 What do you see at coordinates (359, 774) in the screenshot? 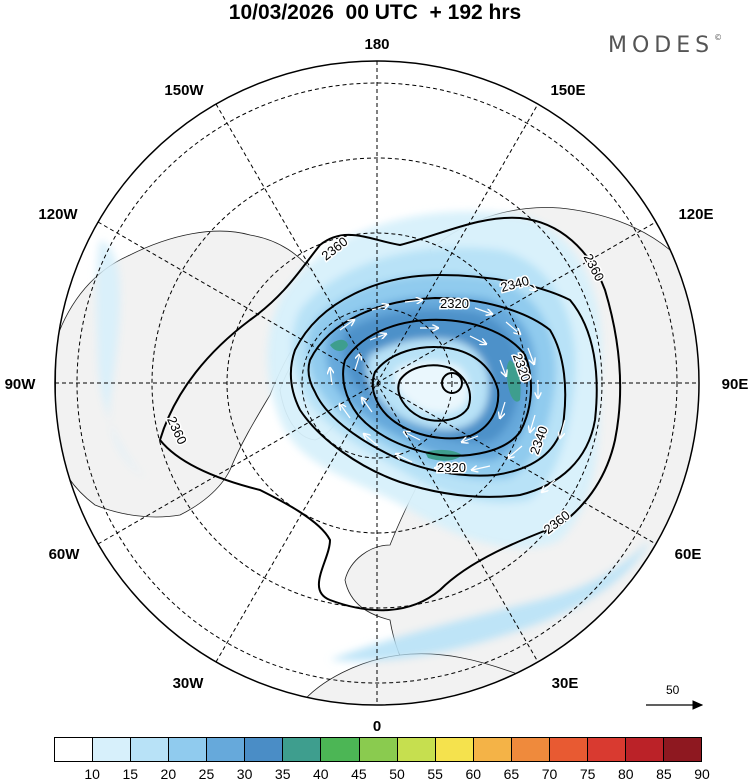
I see `colorbar-tick-label: 45` at bounding box center [359, 774].